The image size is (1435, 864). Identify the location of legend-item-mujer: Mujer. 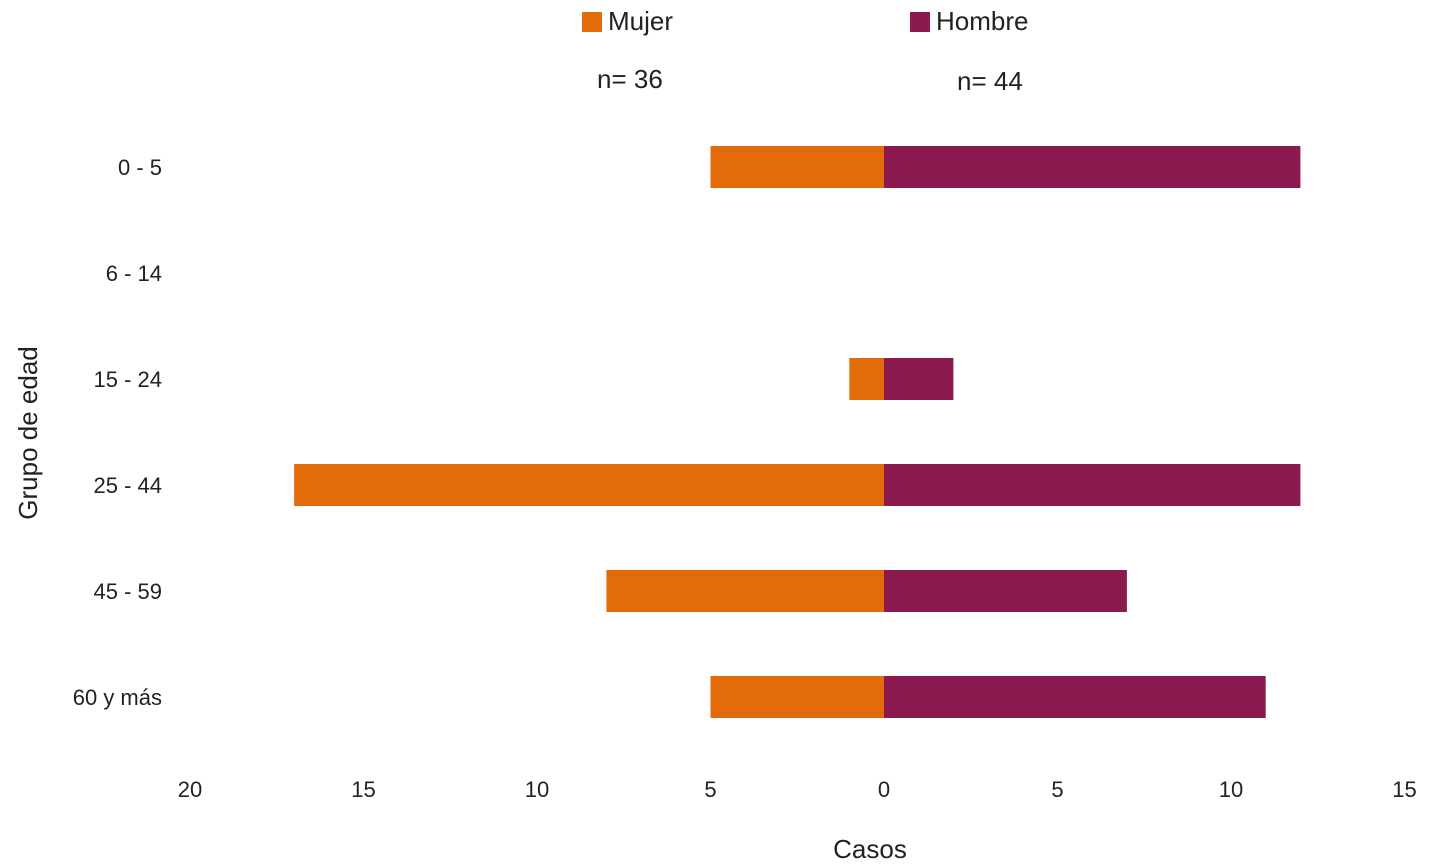
(627, 21).